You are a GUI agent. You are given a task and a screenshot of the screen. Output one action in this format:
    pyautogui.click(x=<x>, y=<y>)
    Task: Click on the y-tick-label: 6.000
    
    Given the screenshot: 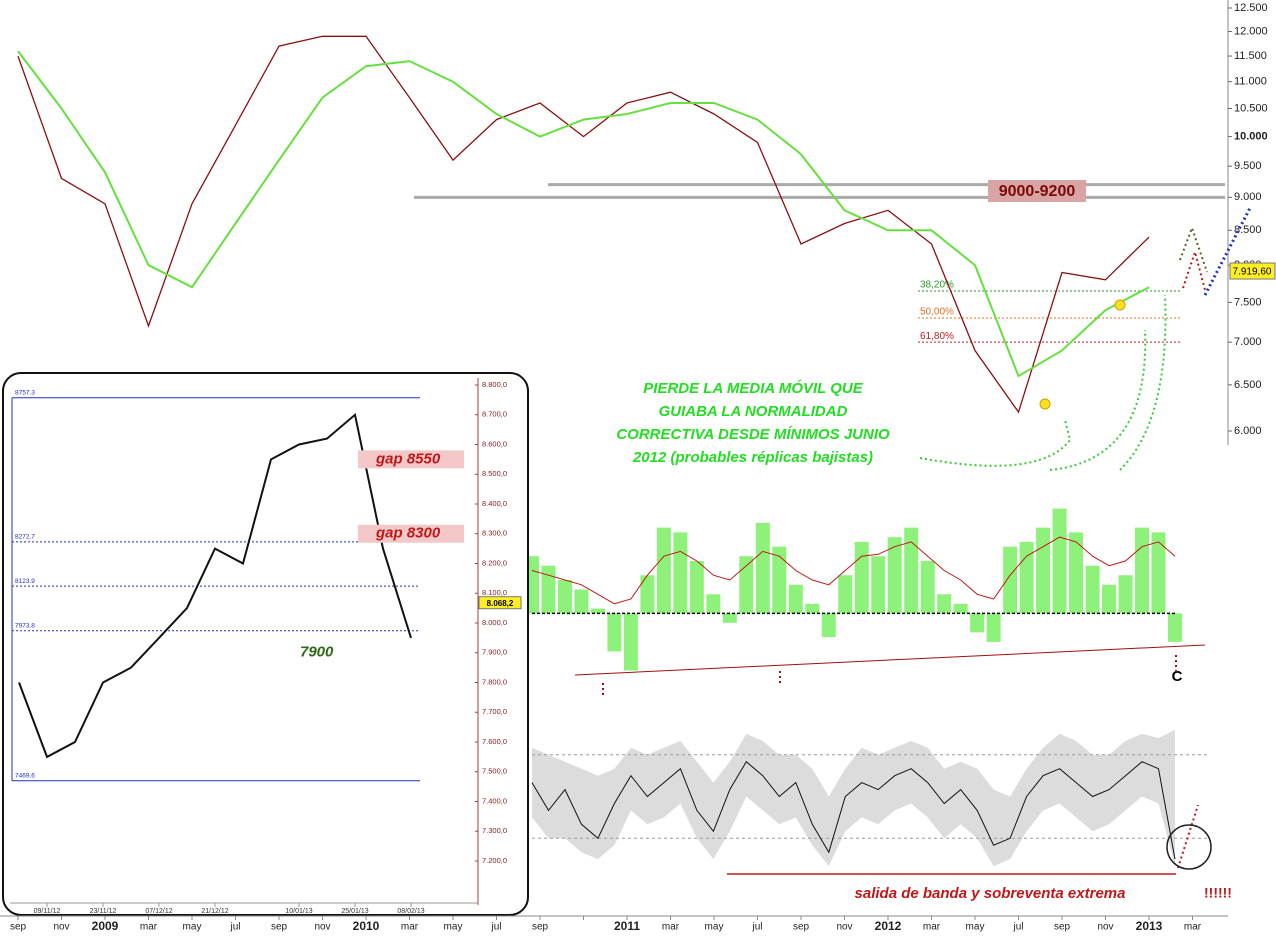 What is the action you would take?
    pyautogui.click(x=1248, y=431)
    